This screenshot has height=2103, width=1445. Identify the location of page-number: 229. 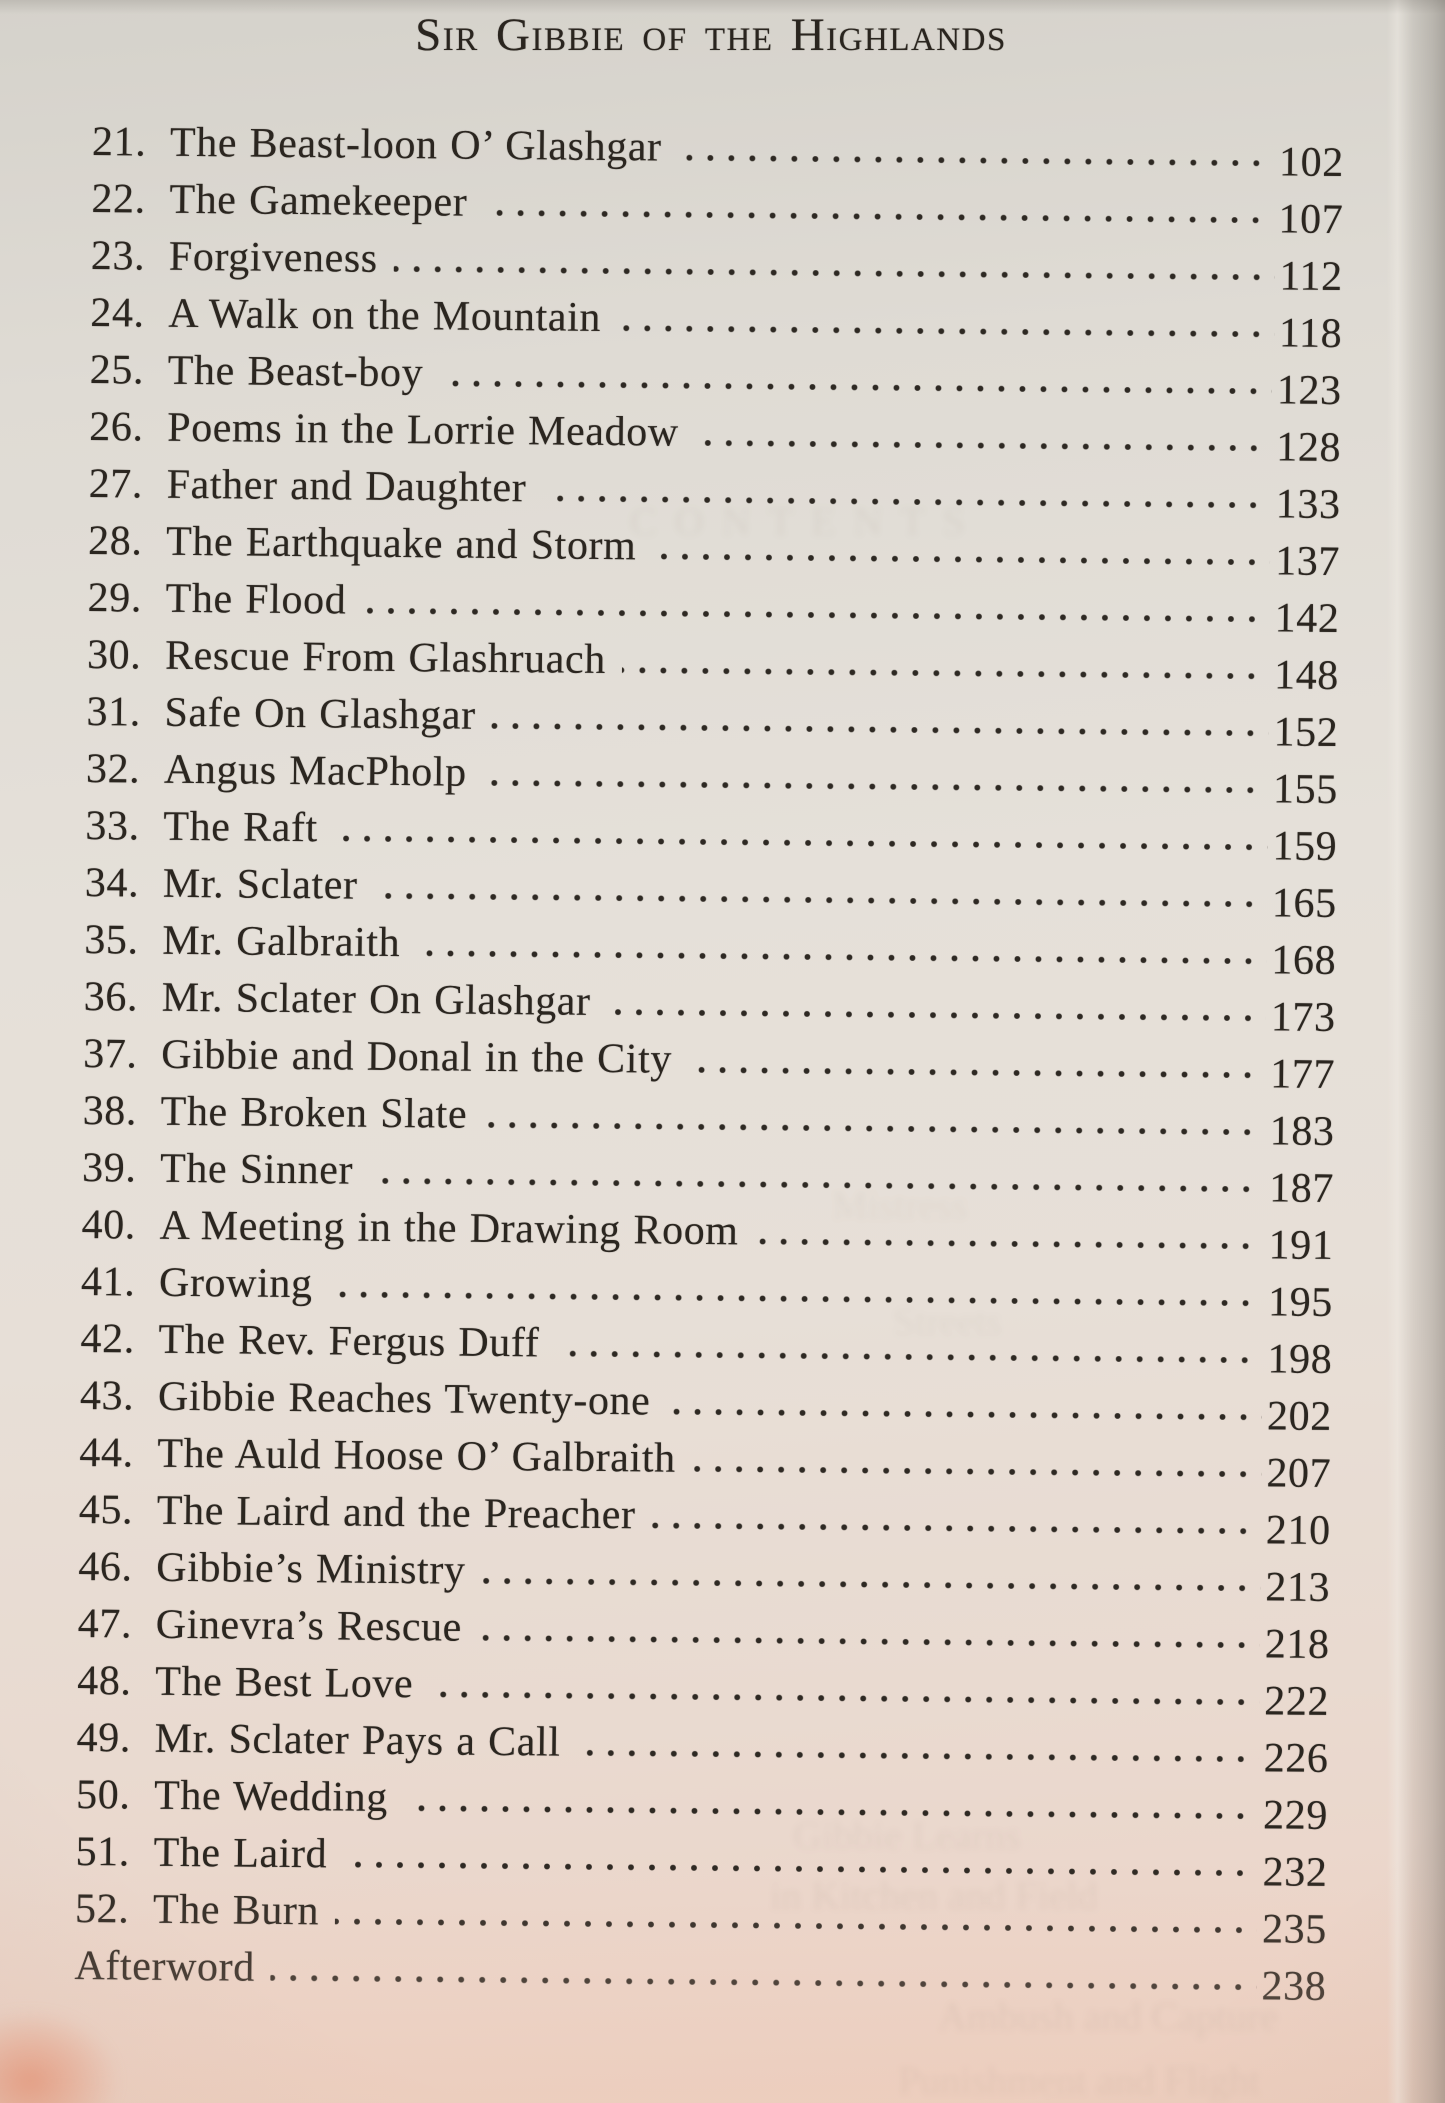
(1295, 1815).